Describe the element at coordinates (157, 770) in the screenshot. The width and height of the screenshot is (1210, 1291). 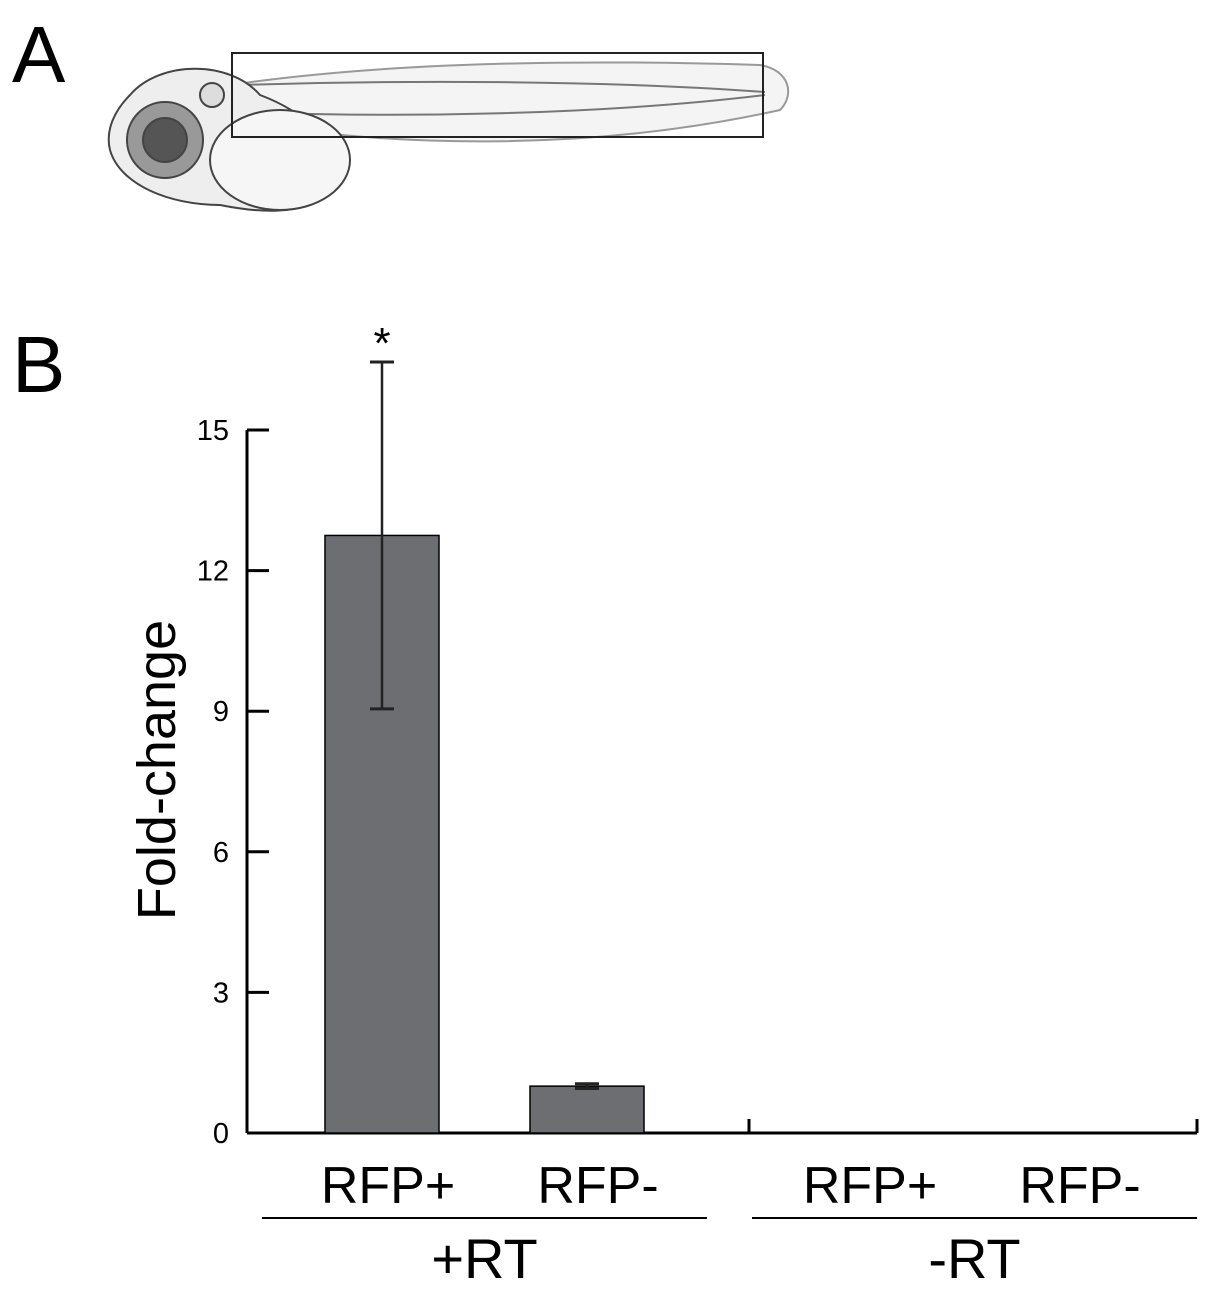
I see `y-axis-label: Fold-change` at that location.